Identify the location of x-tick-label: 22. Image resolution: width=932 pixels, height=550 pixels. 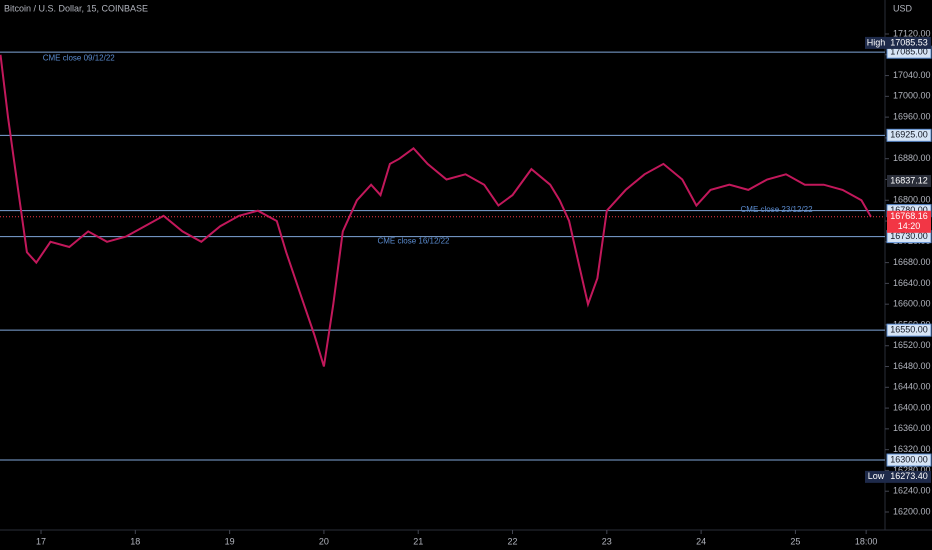
(513, 541).